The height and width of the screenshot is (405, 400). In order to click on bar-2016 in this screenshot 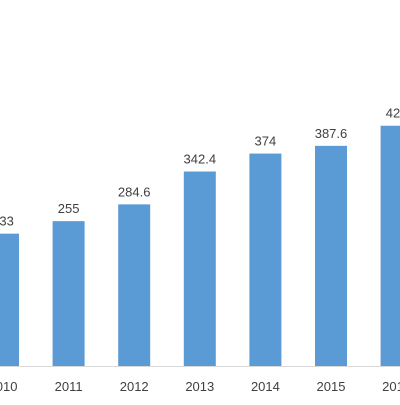, I will do `click(390, 246)`.